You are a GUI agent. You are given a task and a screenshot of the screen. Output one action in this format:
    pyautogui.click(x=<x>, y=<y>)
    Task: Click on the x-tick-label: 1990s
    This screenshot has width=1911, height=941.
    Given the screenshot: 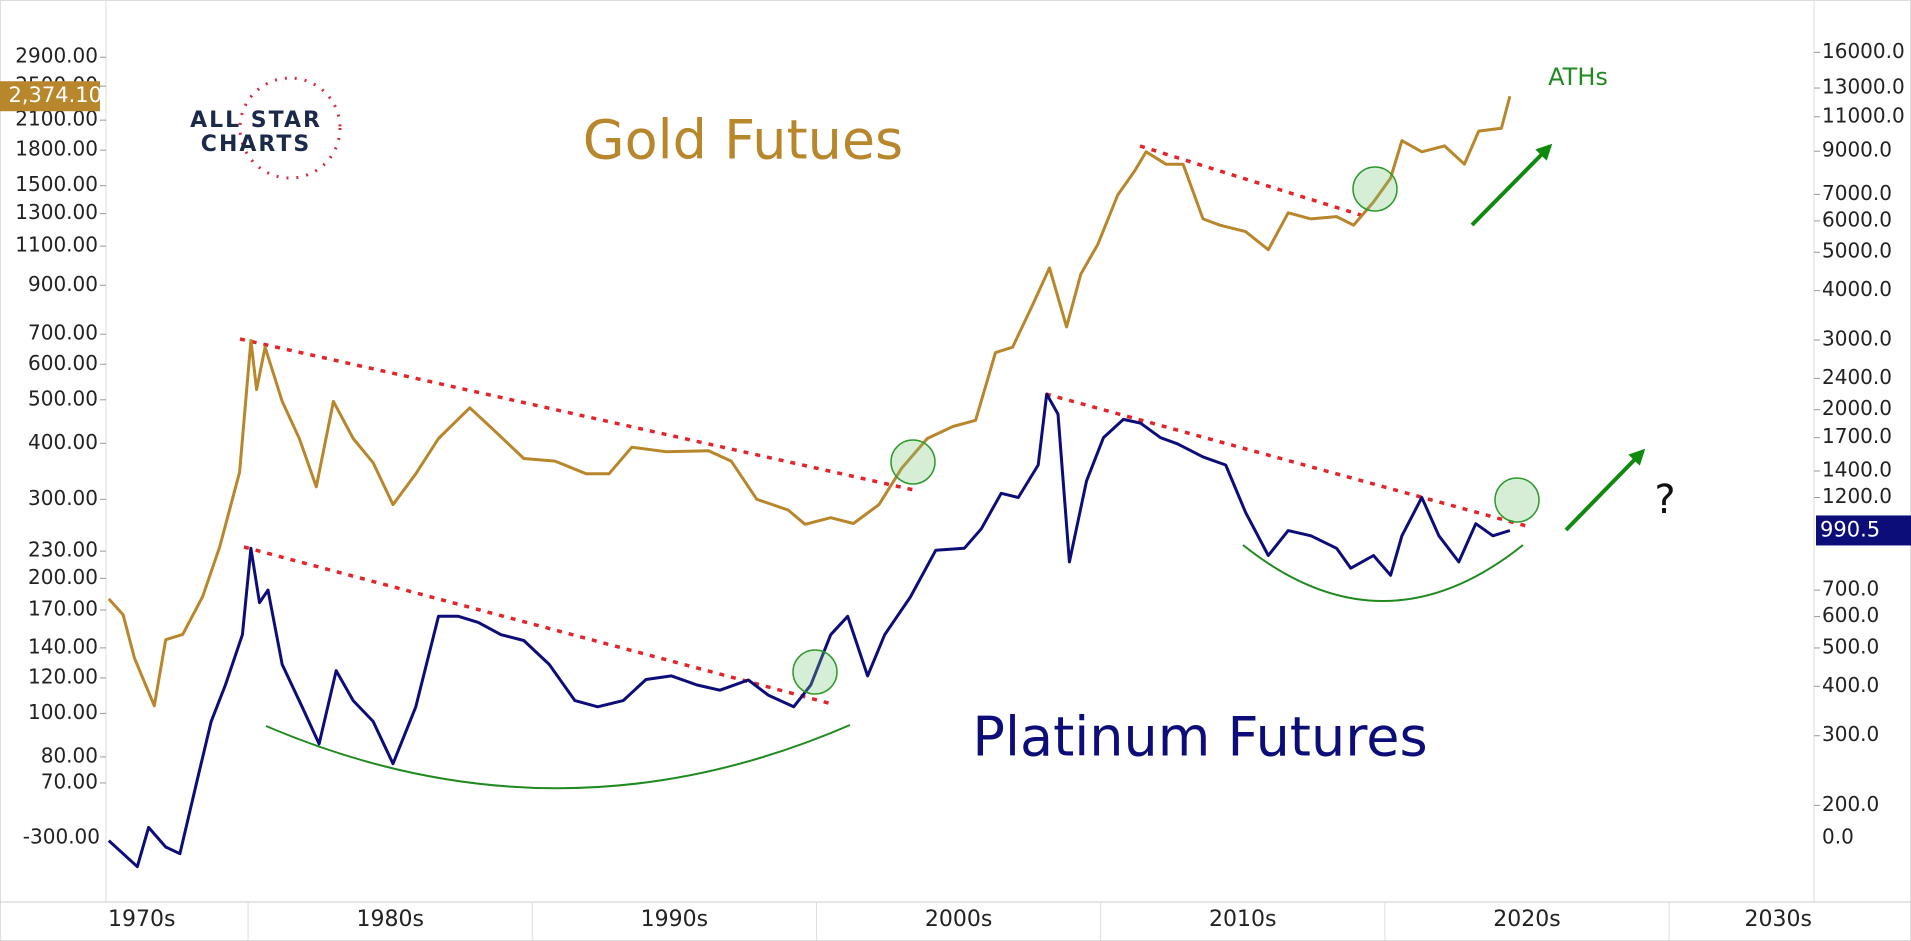 What is the action you would take?
    pyautogui.click(x=674, y=919)
    